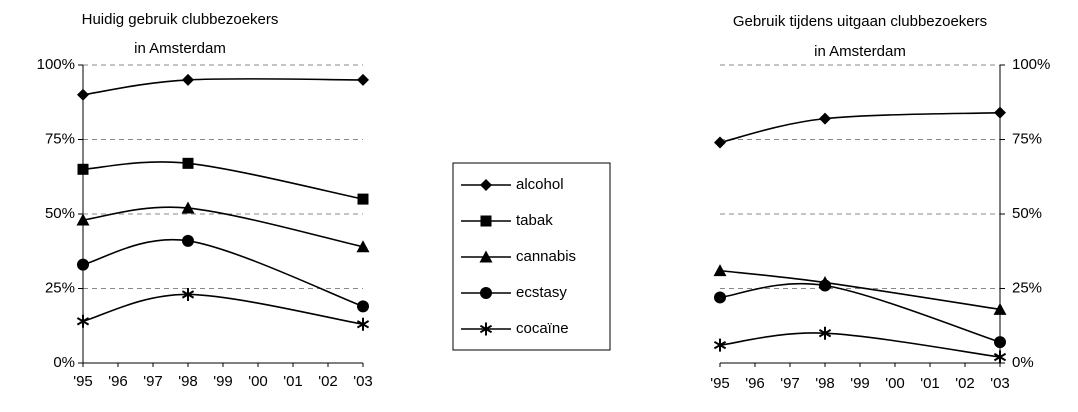  I want to click on legend-label: cocaïne, so click(542, 328).